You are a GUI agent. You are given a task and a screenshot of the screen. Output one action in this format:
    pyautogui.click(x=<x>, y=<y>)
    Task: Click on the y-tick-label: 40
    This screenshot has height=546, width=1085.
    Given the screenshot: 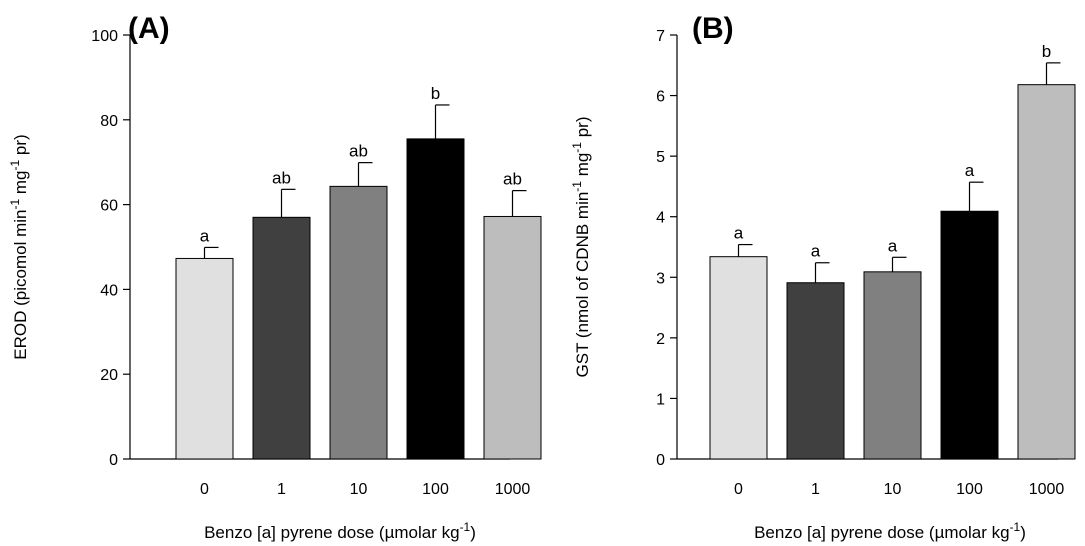 What is the action you would take?
    pyautogui.click(x=109, y=290)
    